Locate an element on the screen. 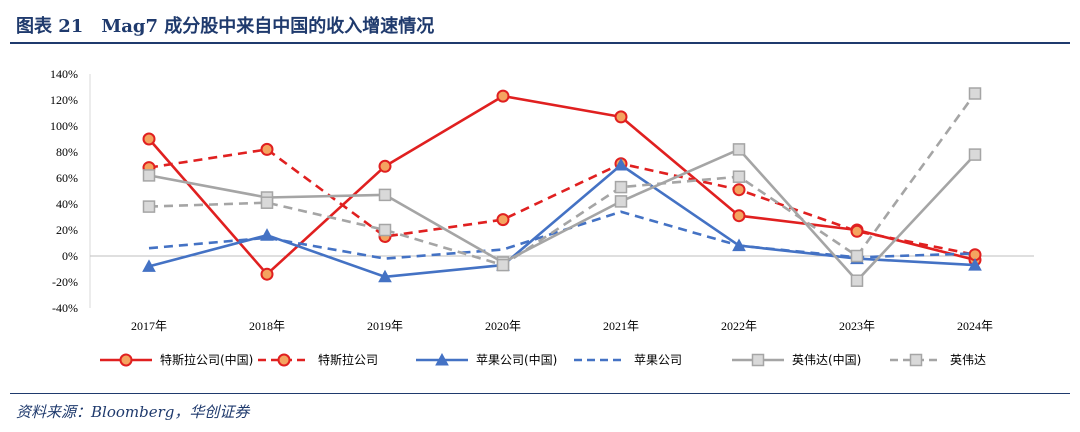  legend-label: 英伟达(中国) is located at coordinates (826, 359).